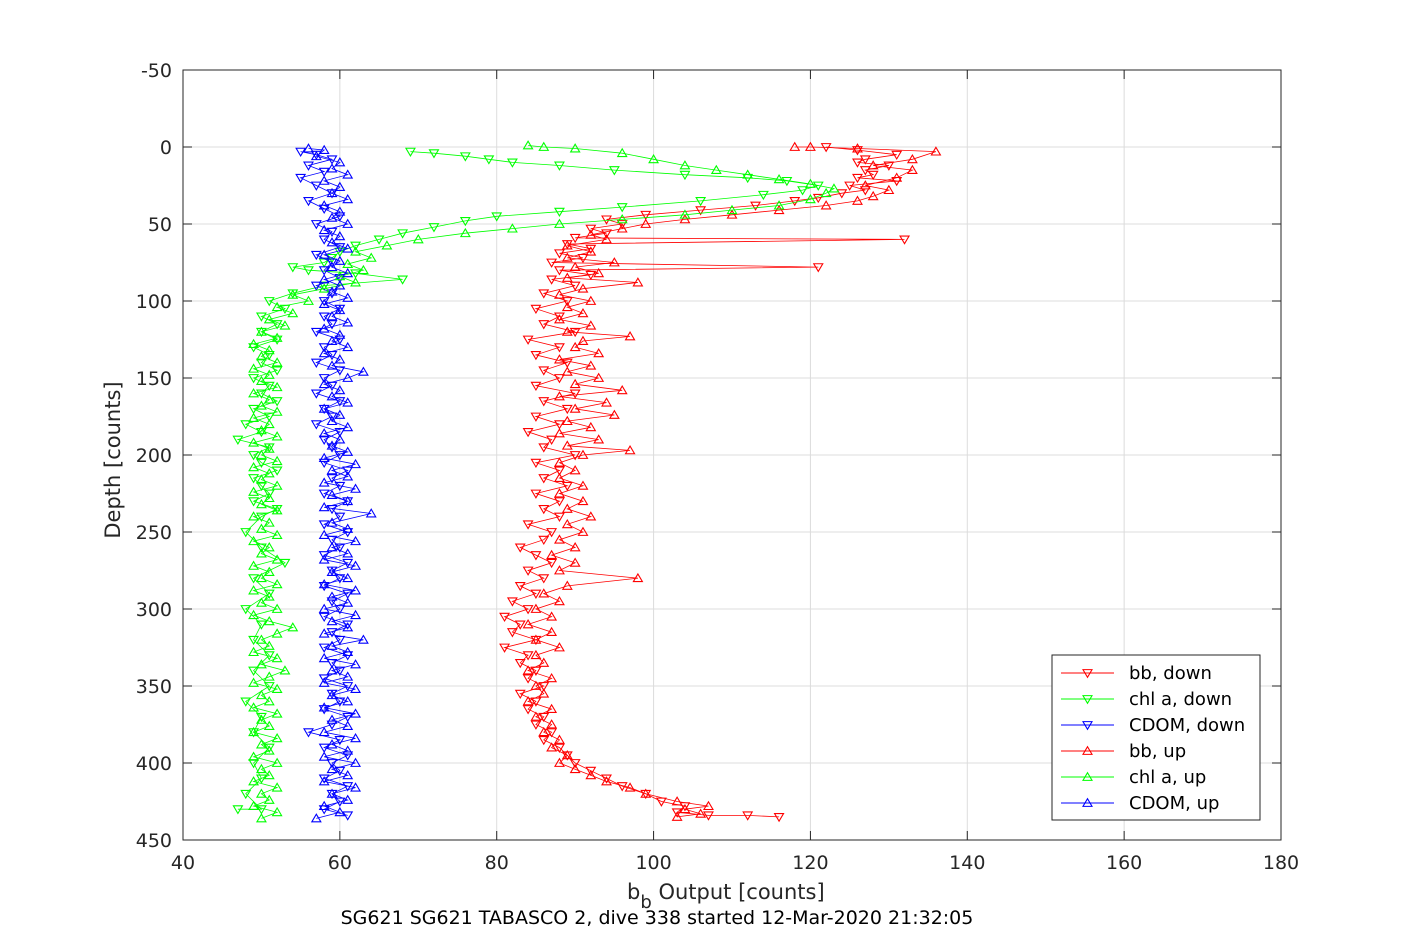  Describe the element at coordinates (1174, 803) in the screenshot. I see `legend-label: CDOM, up` at that location.